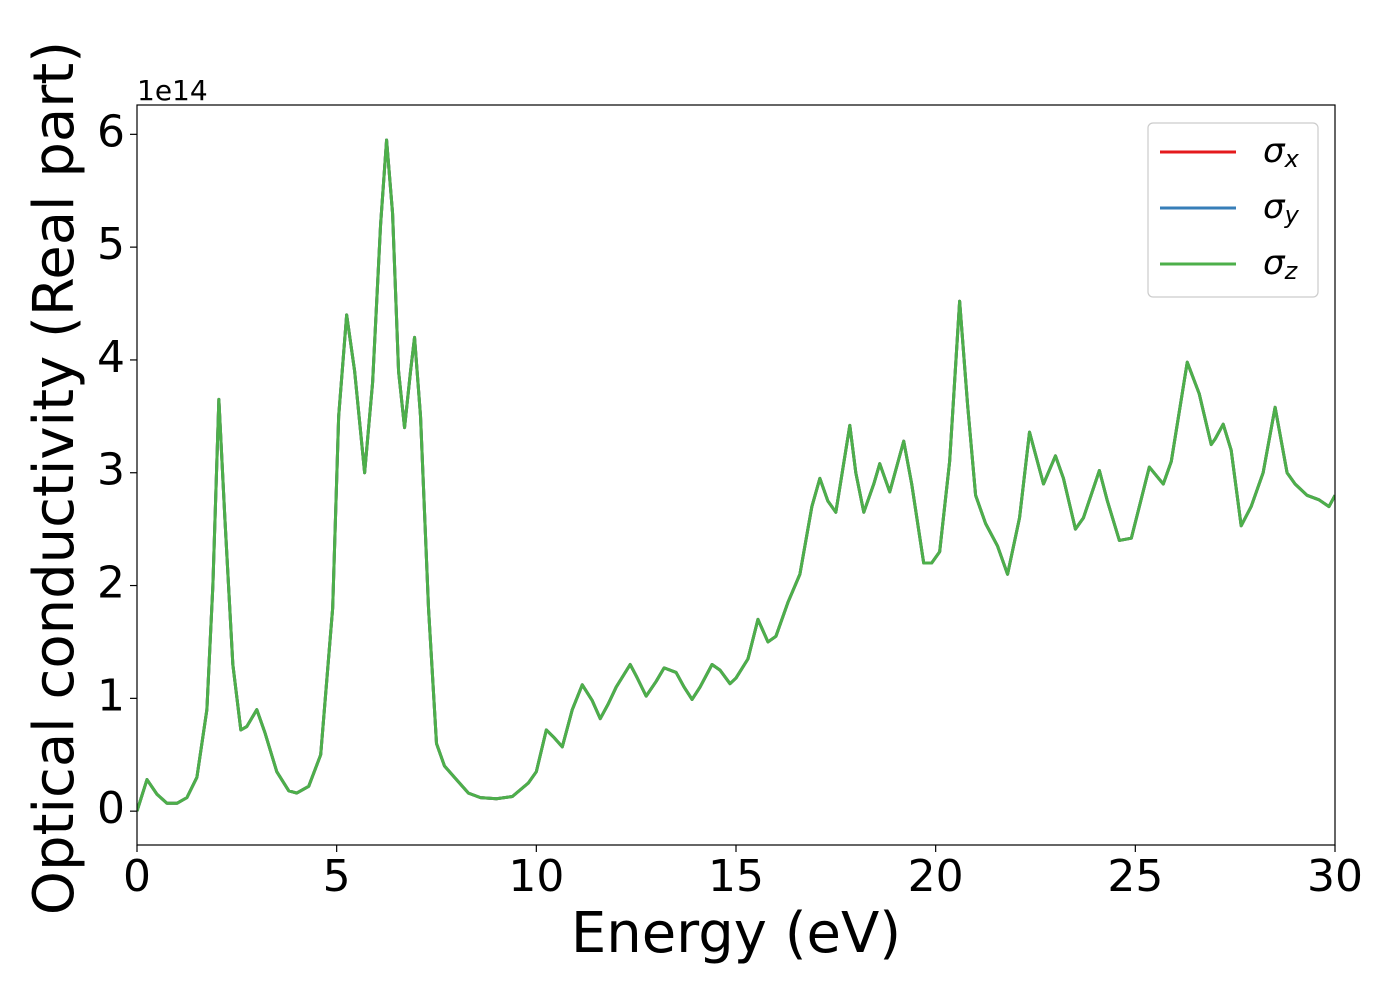 The width and height of the screenshot is (1400, 1000). I want to click on y-tick-label: 4, so click(111, 357).